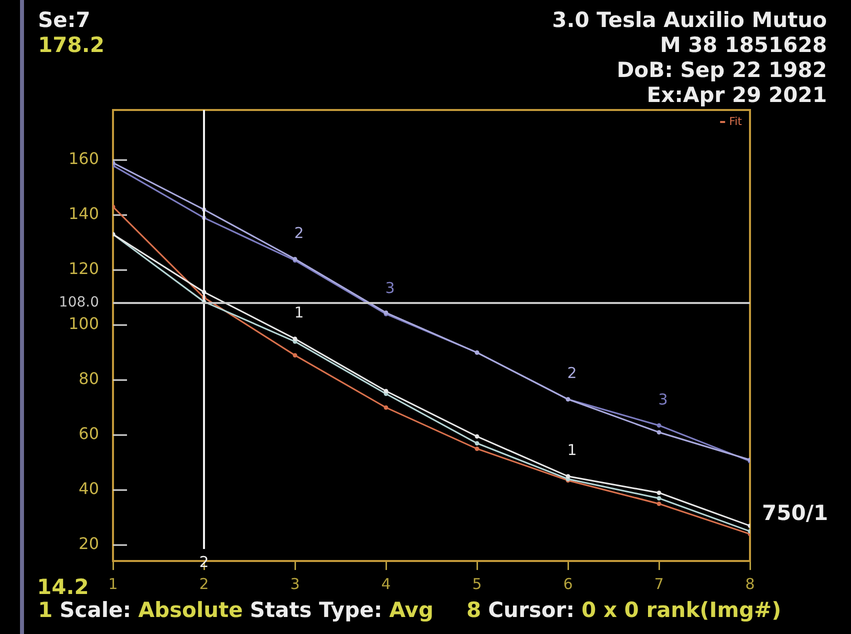 The width and height of the screenshot is (851, 634). I want to click on series-label: 3, so click(390, 287).